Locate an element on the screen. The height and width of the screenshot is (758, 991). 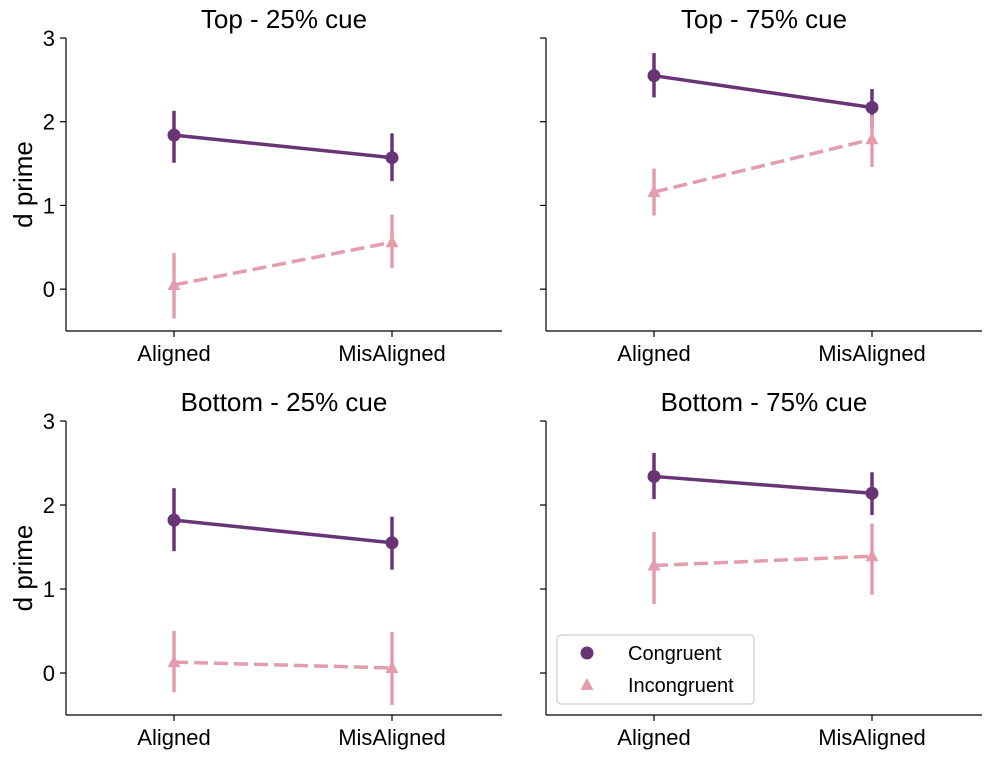
legend-marker-incongruent is located at coordinates (587, 684).